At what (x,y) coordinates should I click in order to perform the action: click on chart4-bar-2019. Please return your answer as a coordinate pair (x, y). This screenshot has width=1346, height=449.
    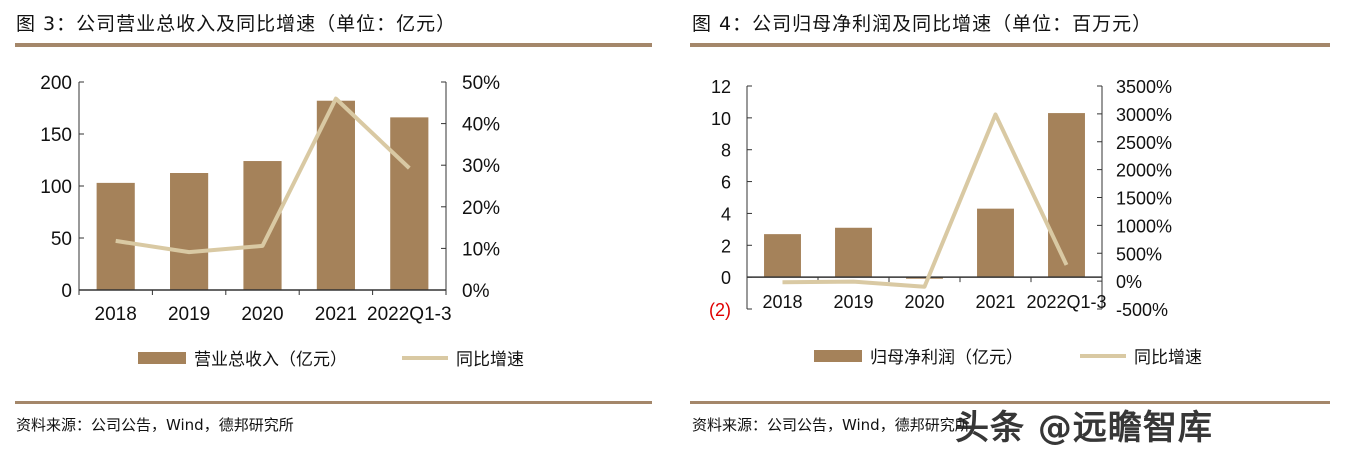
    Looking at the image, I should click on (853, 252).